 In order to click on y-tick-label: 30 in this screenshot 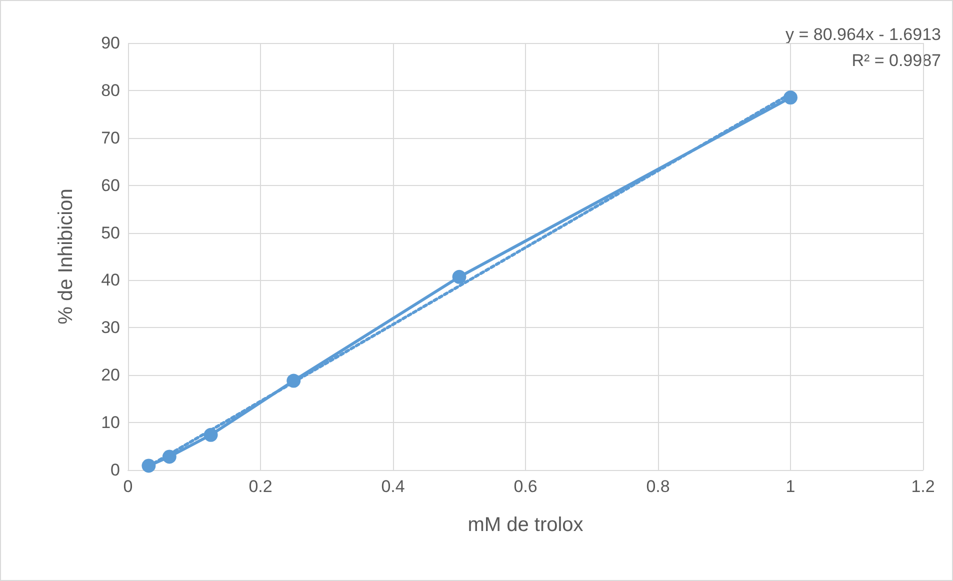, I will do `click(110, 328)`.